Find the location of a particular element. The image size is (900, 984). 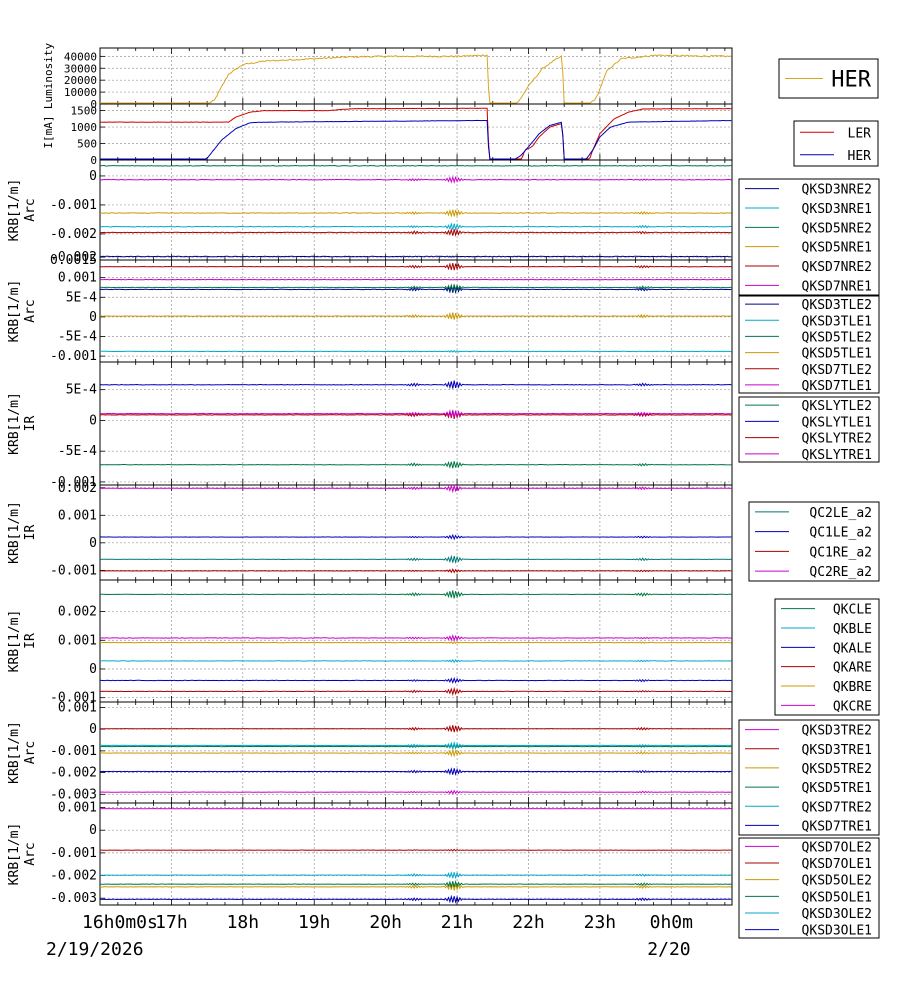

legend-label: QC1RE_a2 is located at coordinates (840, 552).